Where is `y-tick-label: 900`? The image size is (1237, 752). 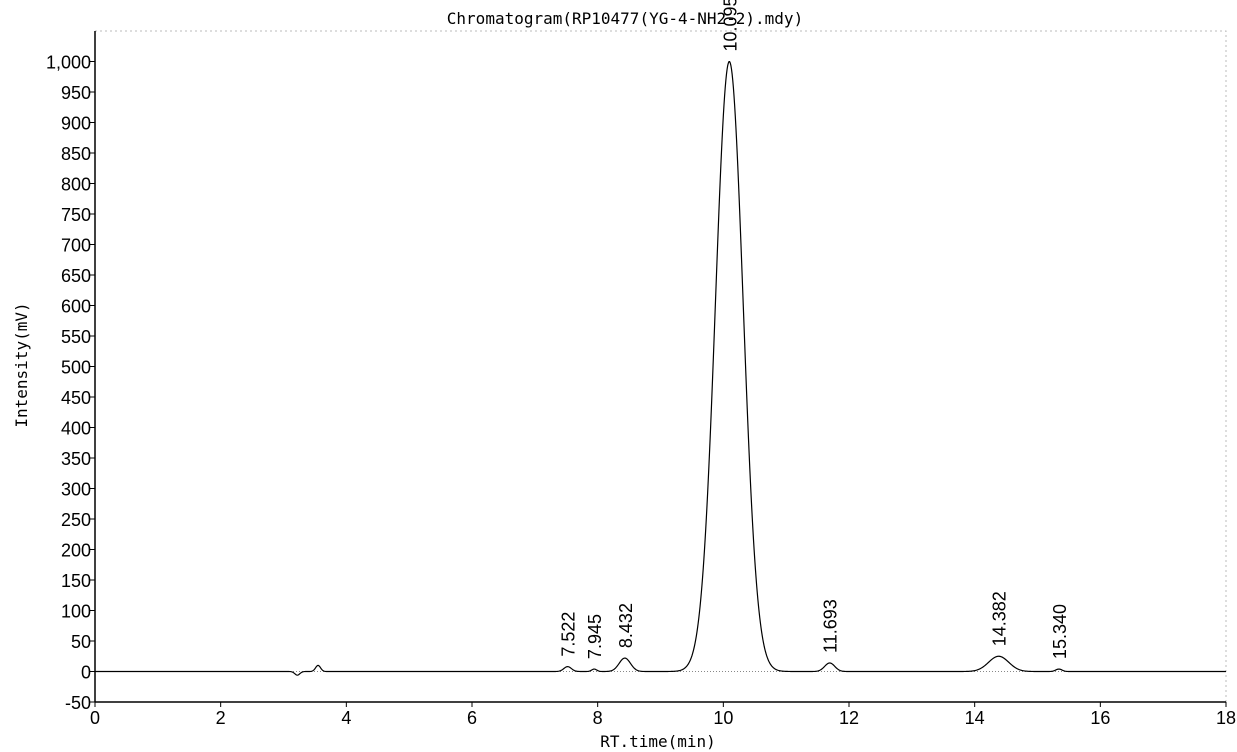
y-tick-label: 900 is located at coordinates (76, 124).